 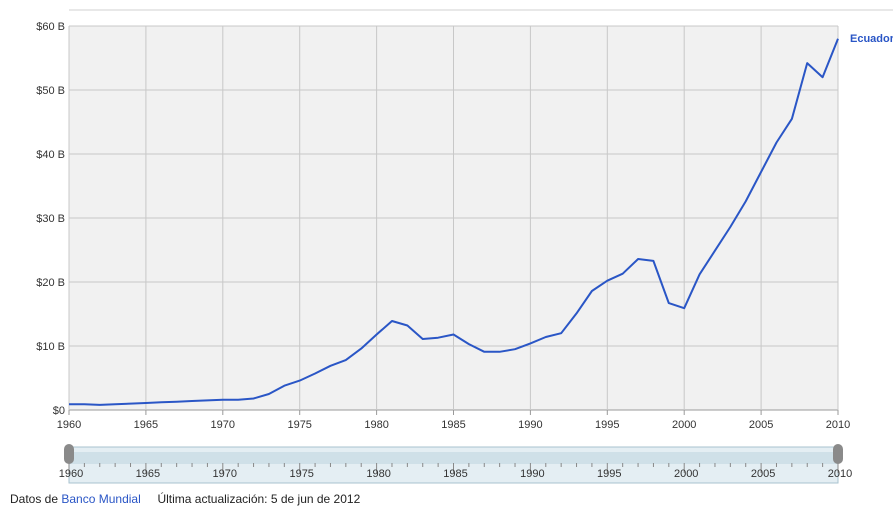 What do you see at coordinates (761, 425) in the screenshot?
I see `x-tick-label: 2005` at bounding box center [761, 425].